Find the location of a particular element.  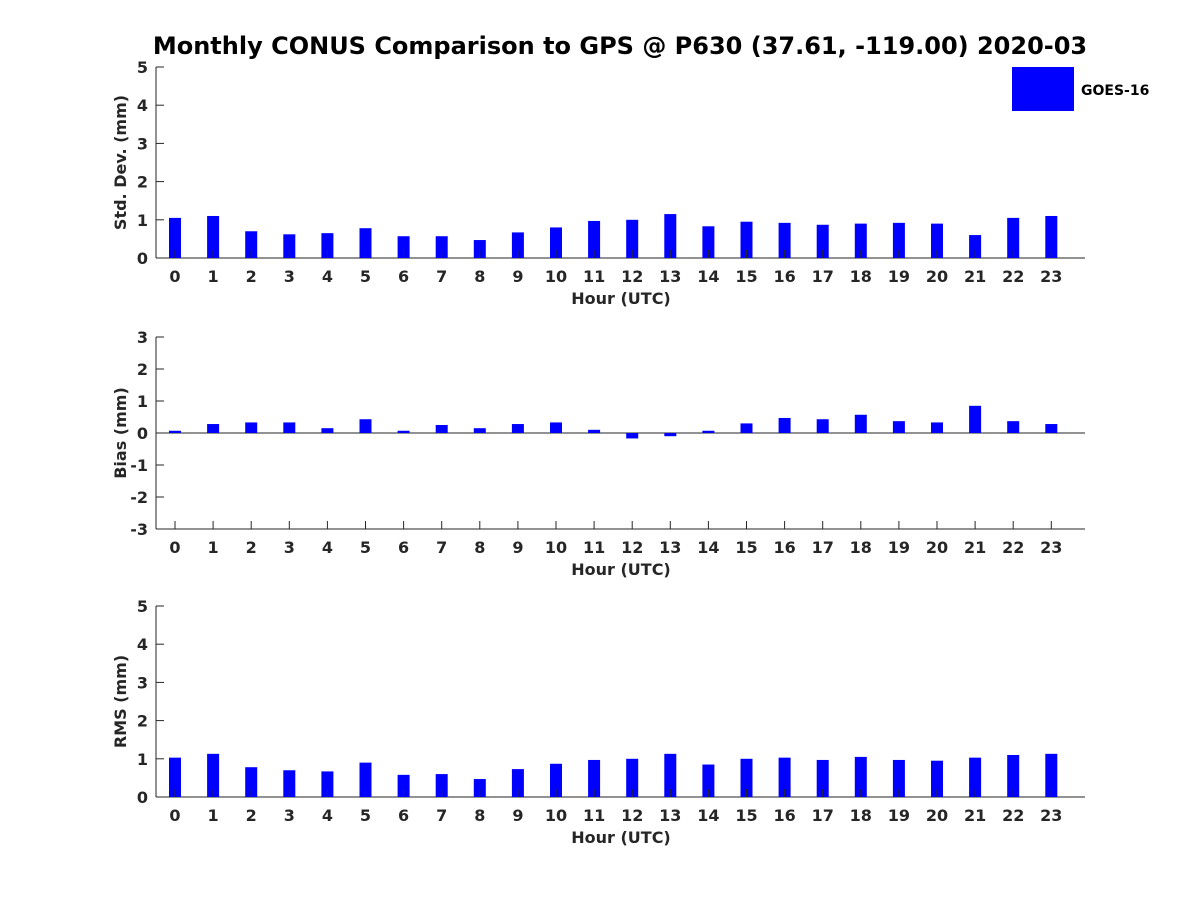

x-tick-label: 3 is located at coordinates (289, 547).